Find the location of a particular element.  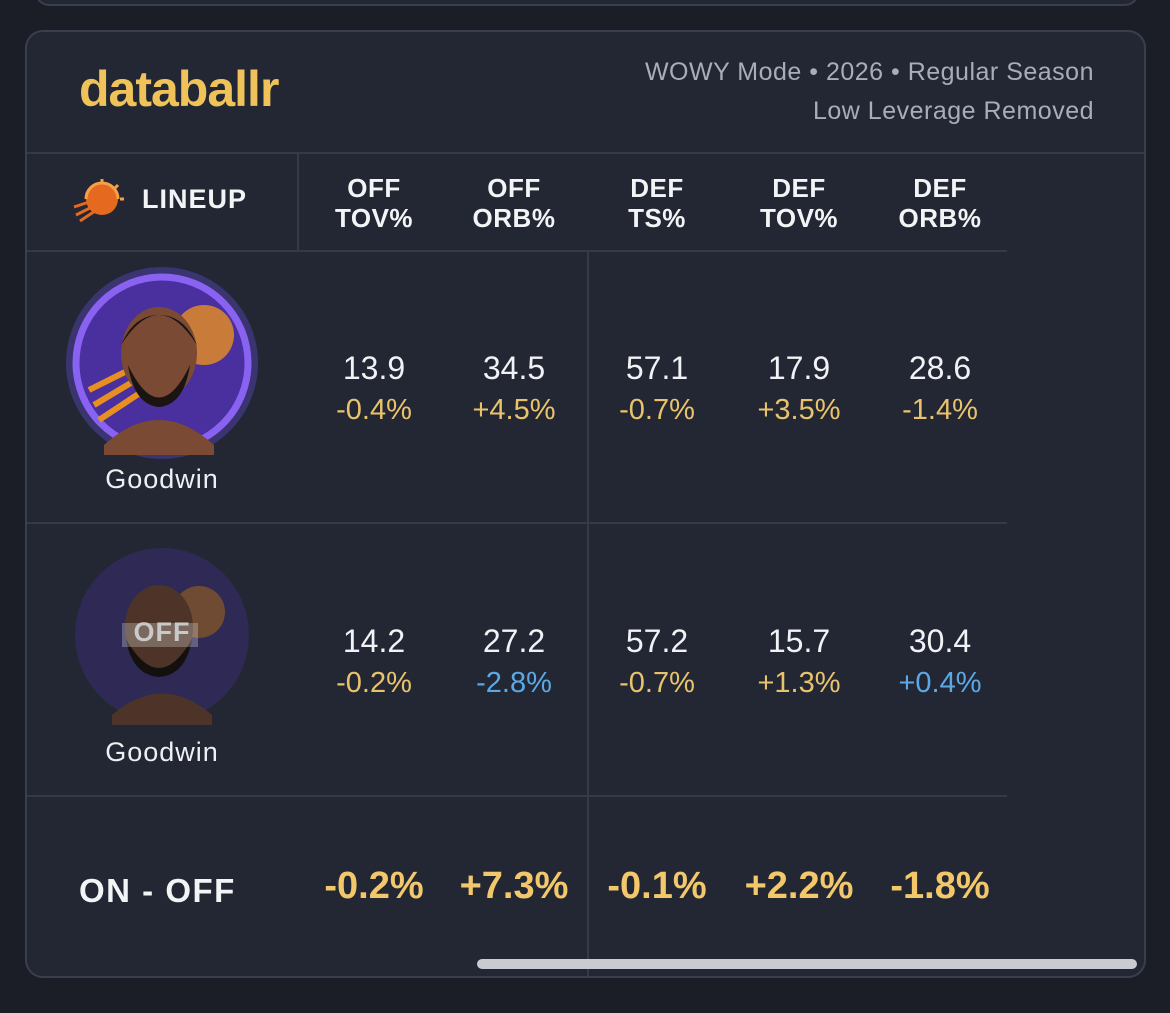

previous-card is located at coordinates (587, 3).